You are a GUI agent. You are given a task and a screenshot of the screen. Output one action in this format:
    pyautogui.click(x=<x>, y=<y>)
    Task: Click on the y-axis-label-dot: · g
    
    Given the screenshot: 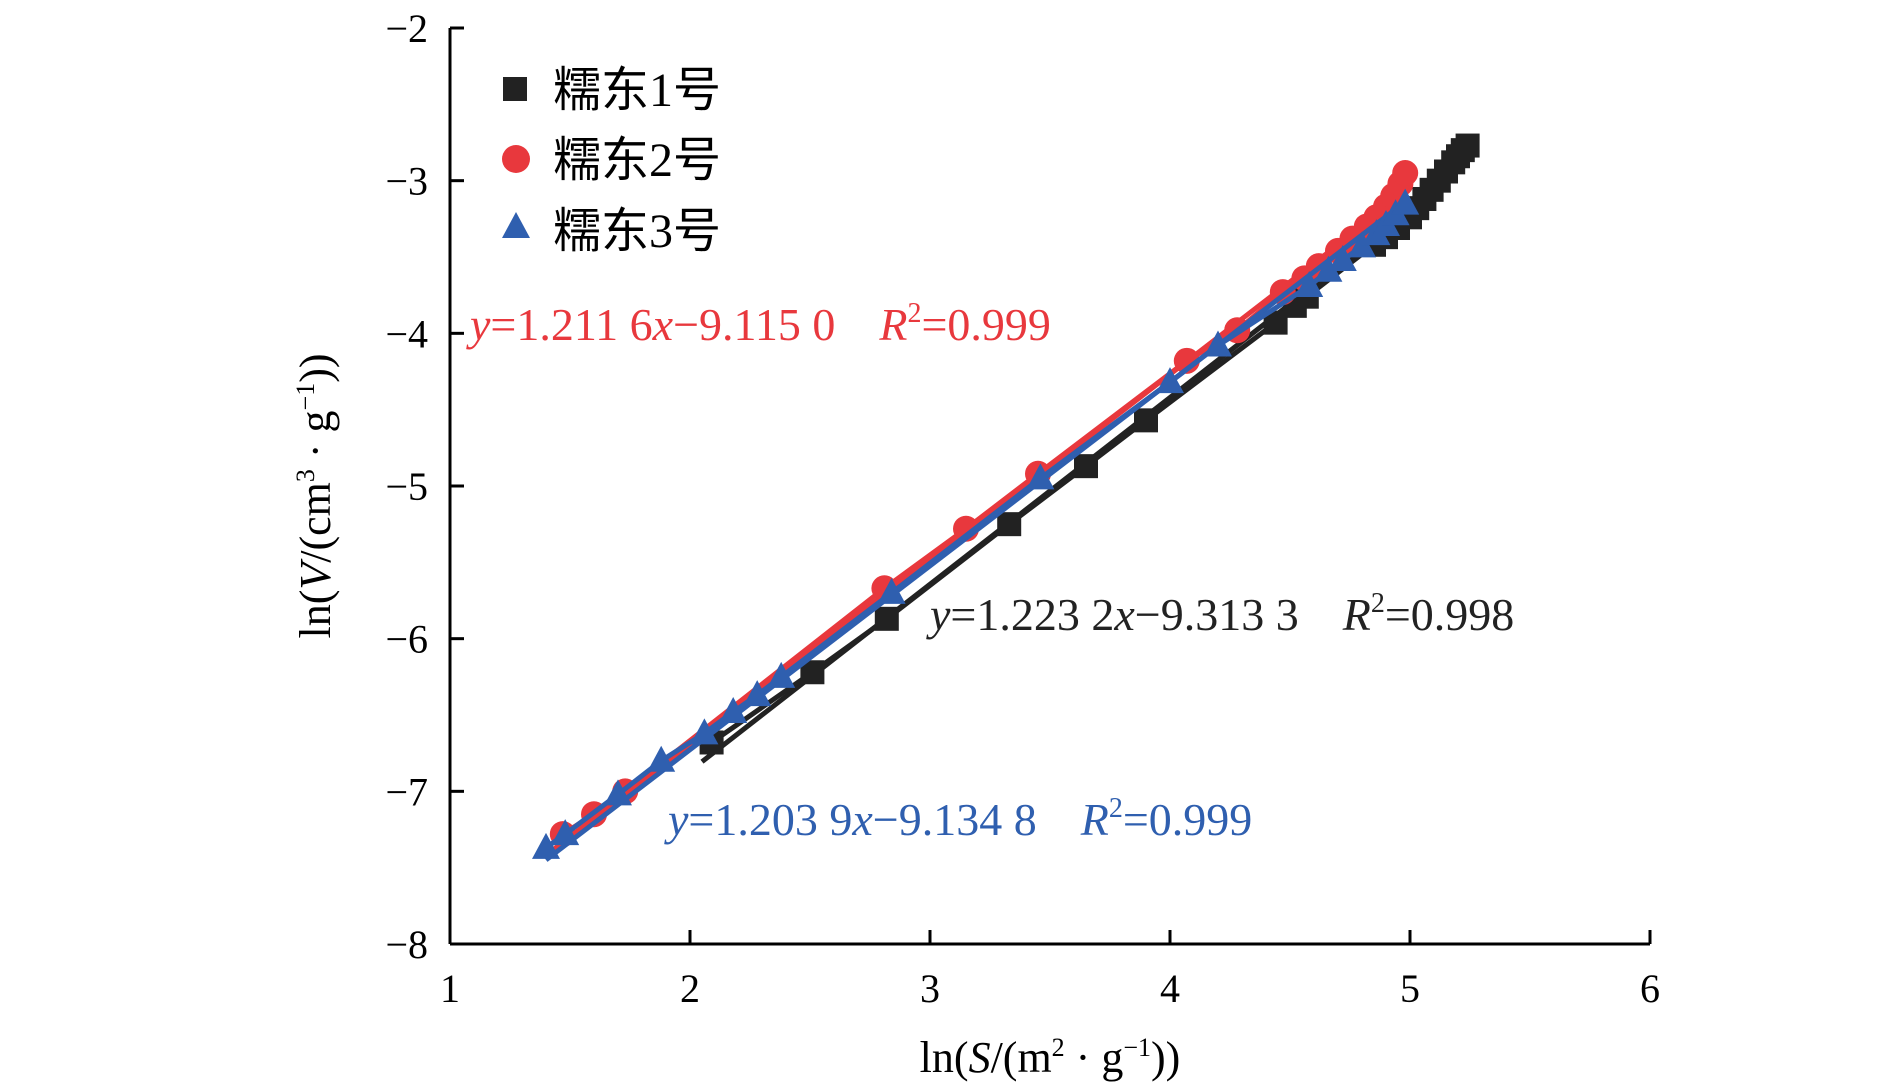 What is the action you would take?
    pyautogui.click(x=315, y=439)
    